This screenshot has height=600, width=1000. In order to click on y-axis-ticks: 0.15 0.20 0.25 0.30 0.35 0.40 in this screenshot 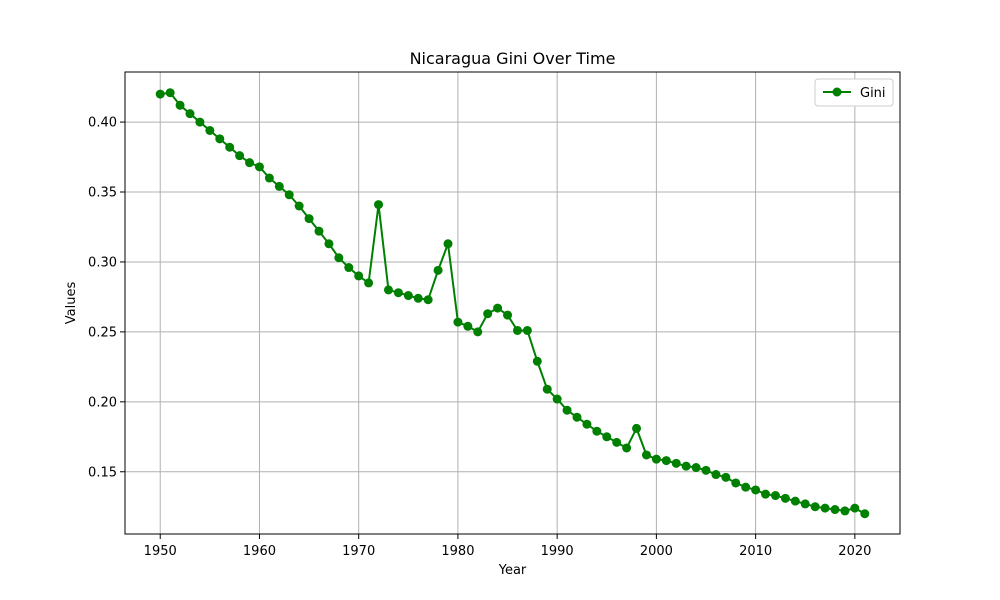, I will do `click(106, 298)`.